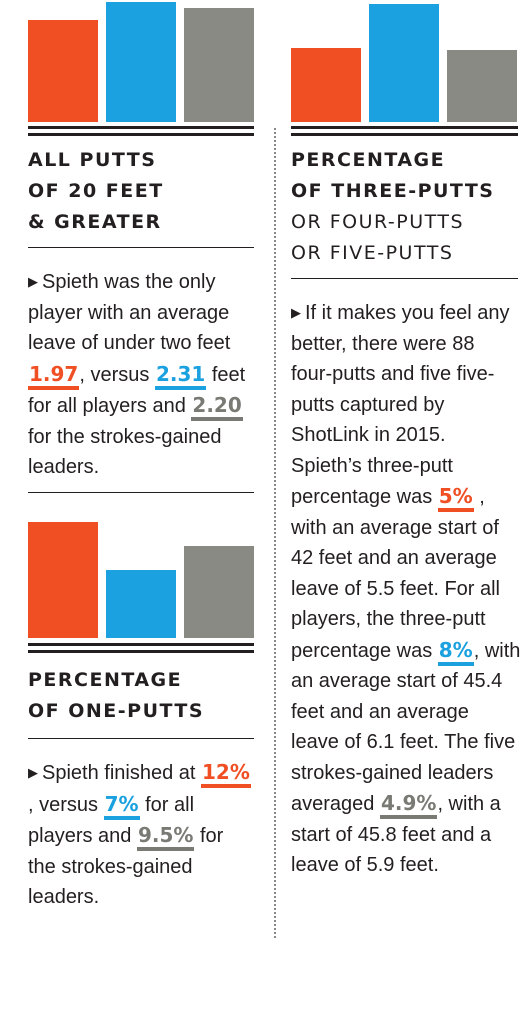 This screenshot has width=532, height=1024. Describe the element at coordinates (54, 375) in the screenshot. I see `spieth-value: 1.97` at that location.